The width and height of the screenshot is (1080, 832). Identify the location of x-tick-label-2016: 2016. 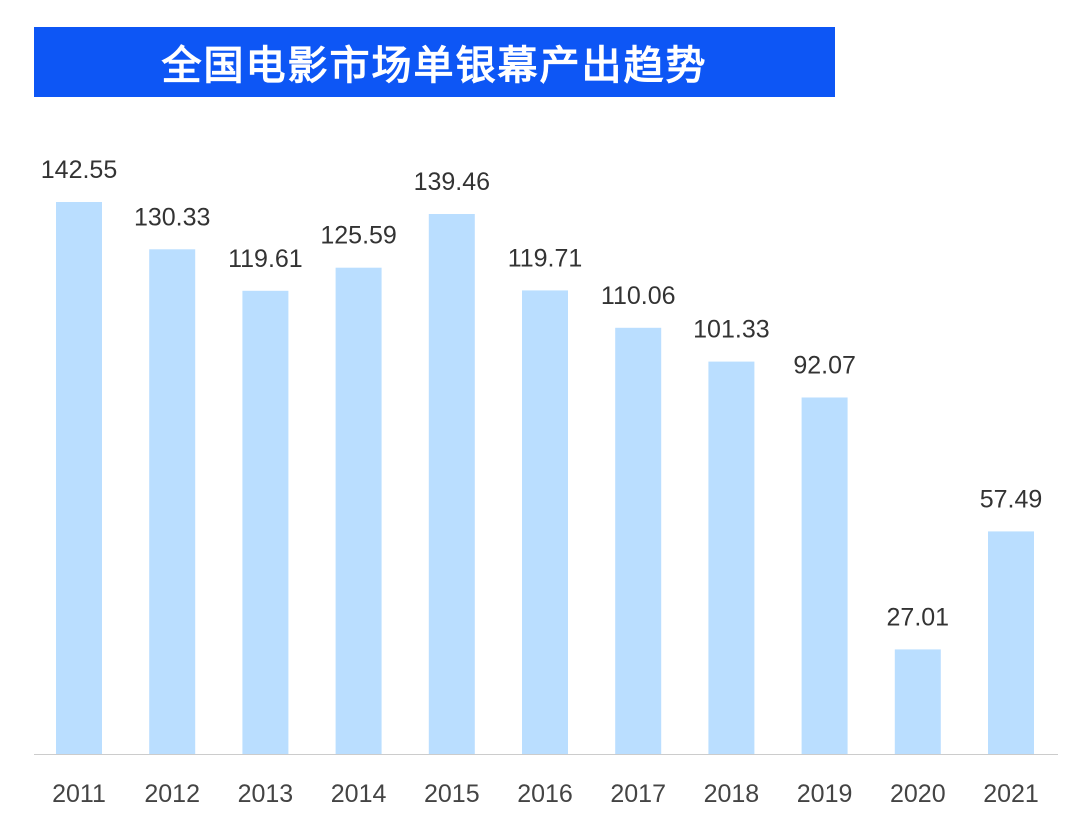
(545, 794).